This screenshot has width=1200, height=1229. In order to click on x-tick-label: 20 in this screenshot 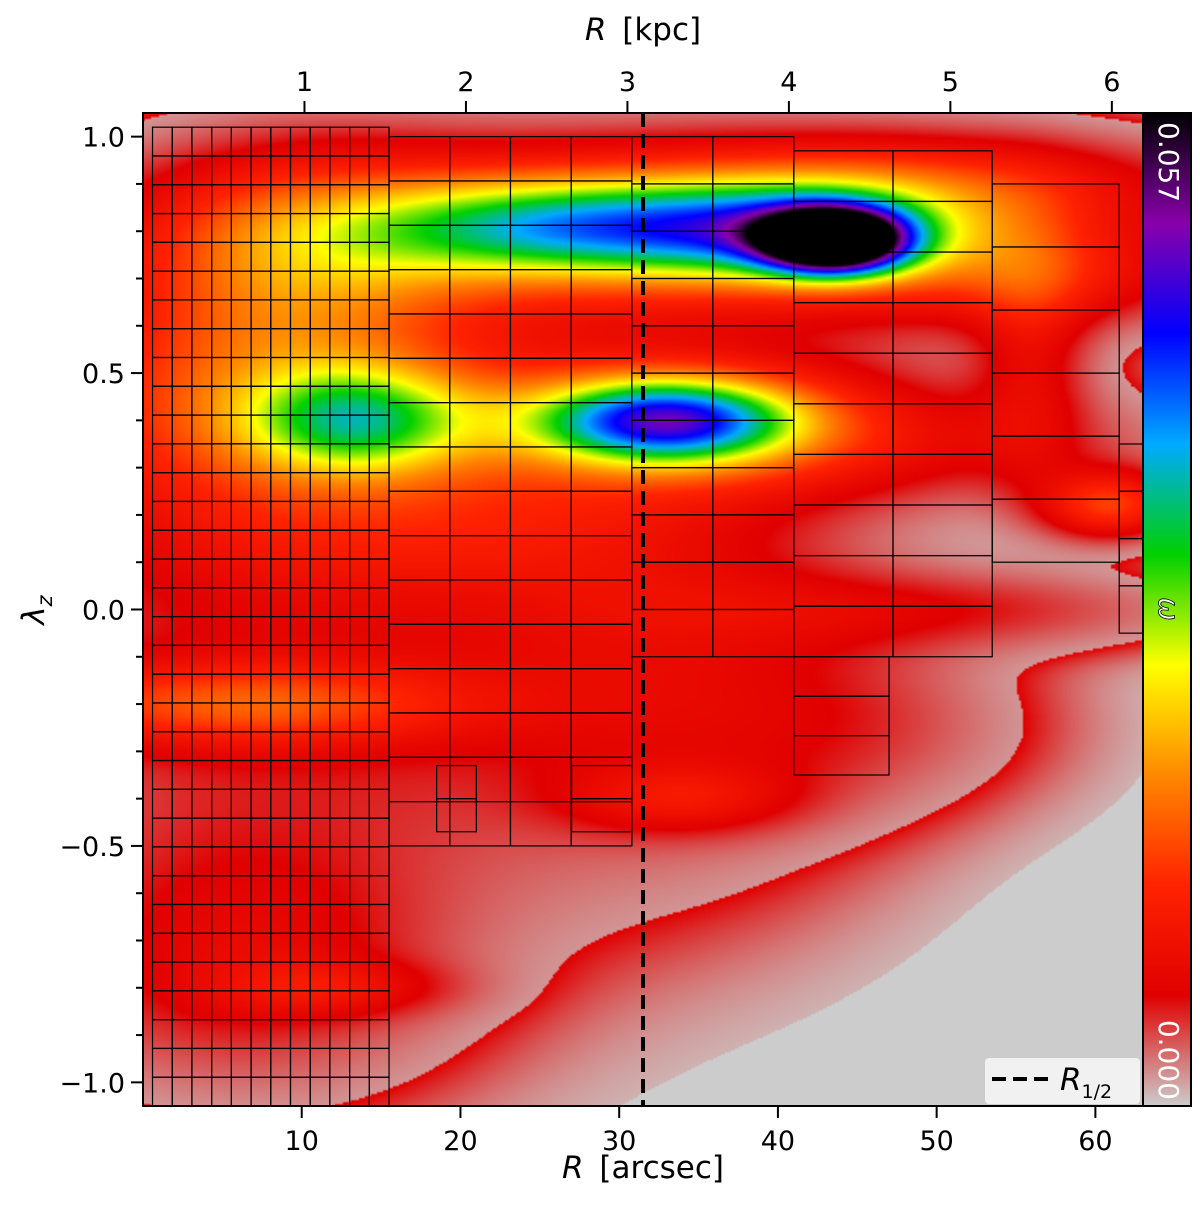, I will do `click(460, 1141)`.